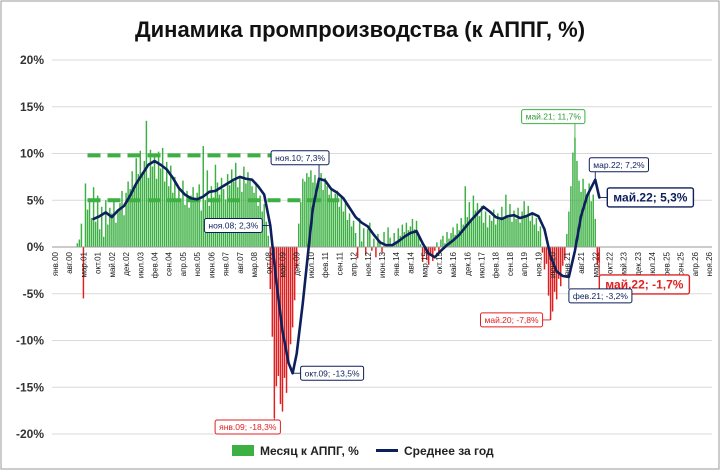  Describe the element at coordinates (30, 434) in the screenshot. I see `y-tick-label: -20%` at that location.